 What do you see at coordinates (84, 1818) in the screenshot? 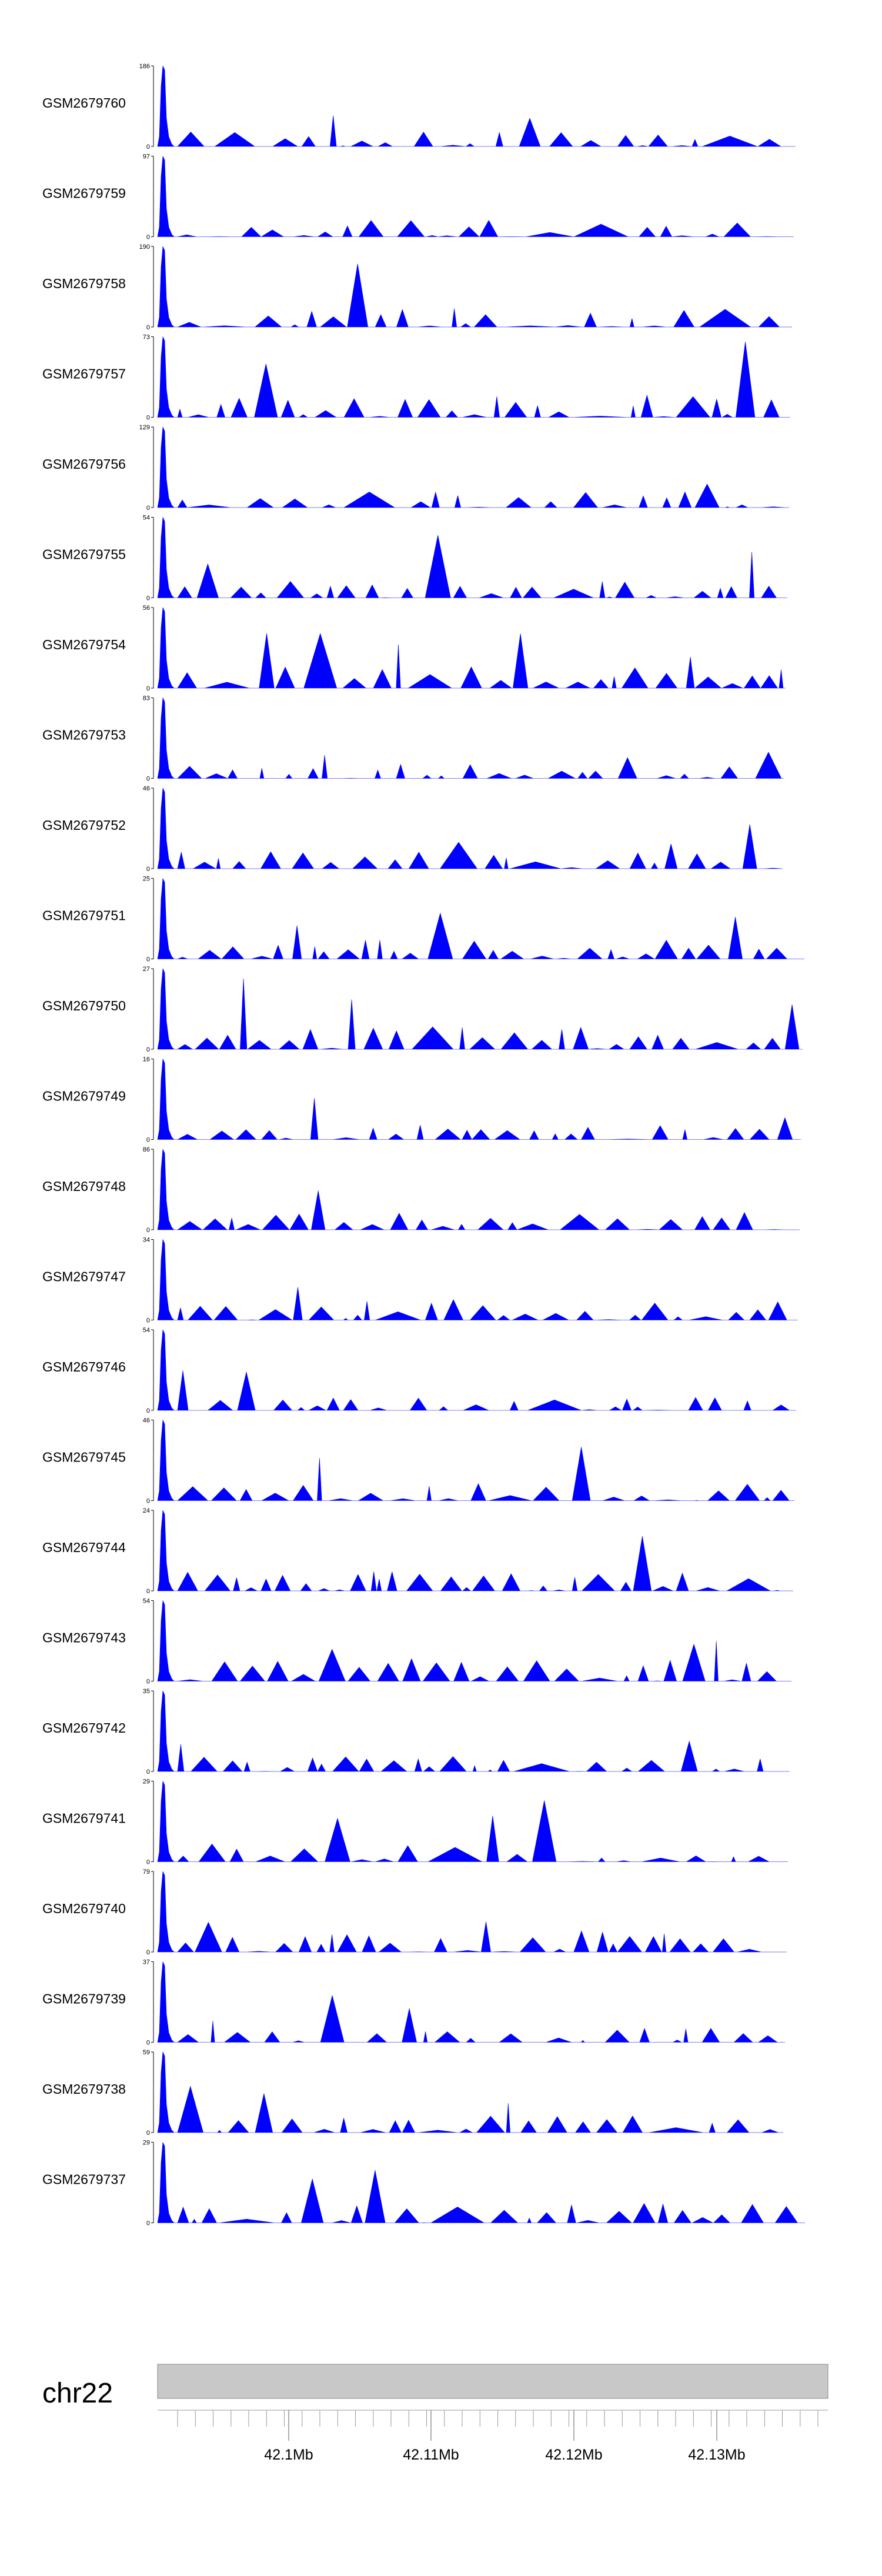
I see `track-label: GSM2679741` at bounding box center [84, 1818].